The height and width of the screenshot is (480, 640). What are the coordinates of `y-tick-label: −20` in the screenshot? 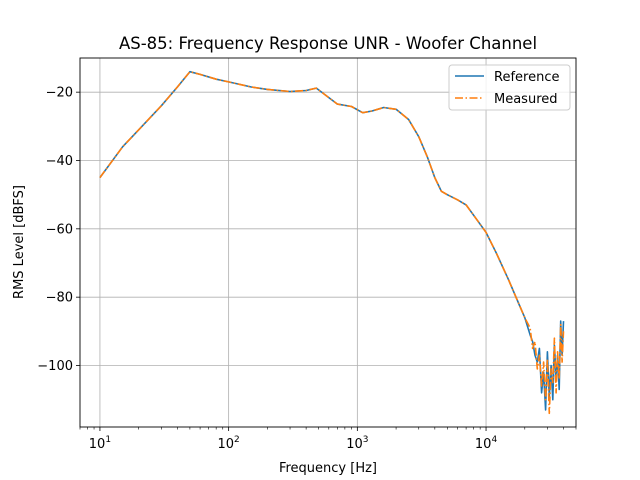 It's located at (59, 93).